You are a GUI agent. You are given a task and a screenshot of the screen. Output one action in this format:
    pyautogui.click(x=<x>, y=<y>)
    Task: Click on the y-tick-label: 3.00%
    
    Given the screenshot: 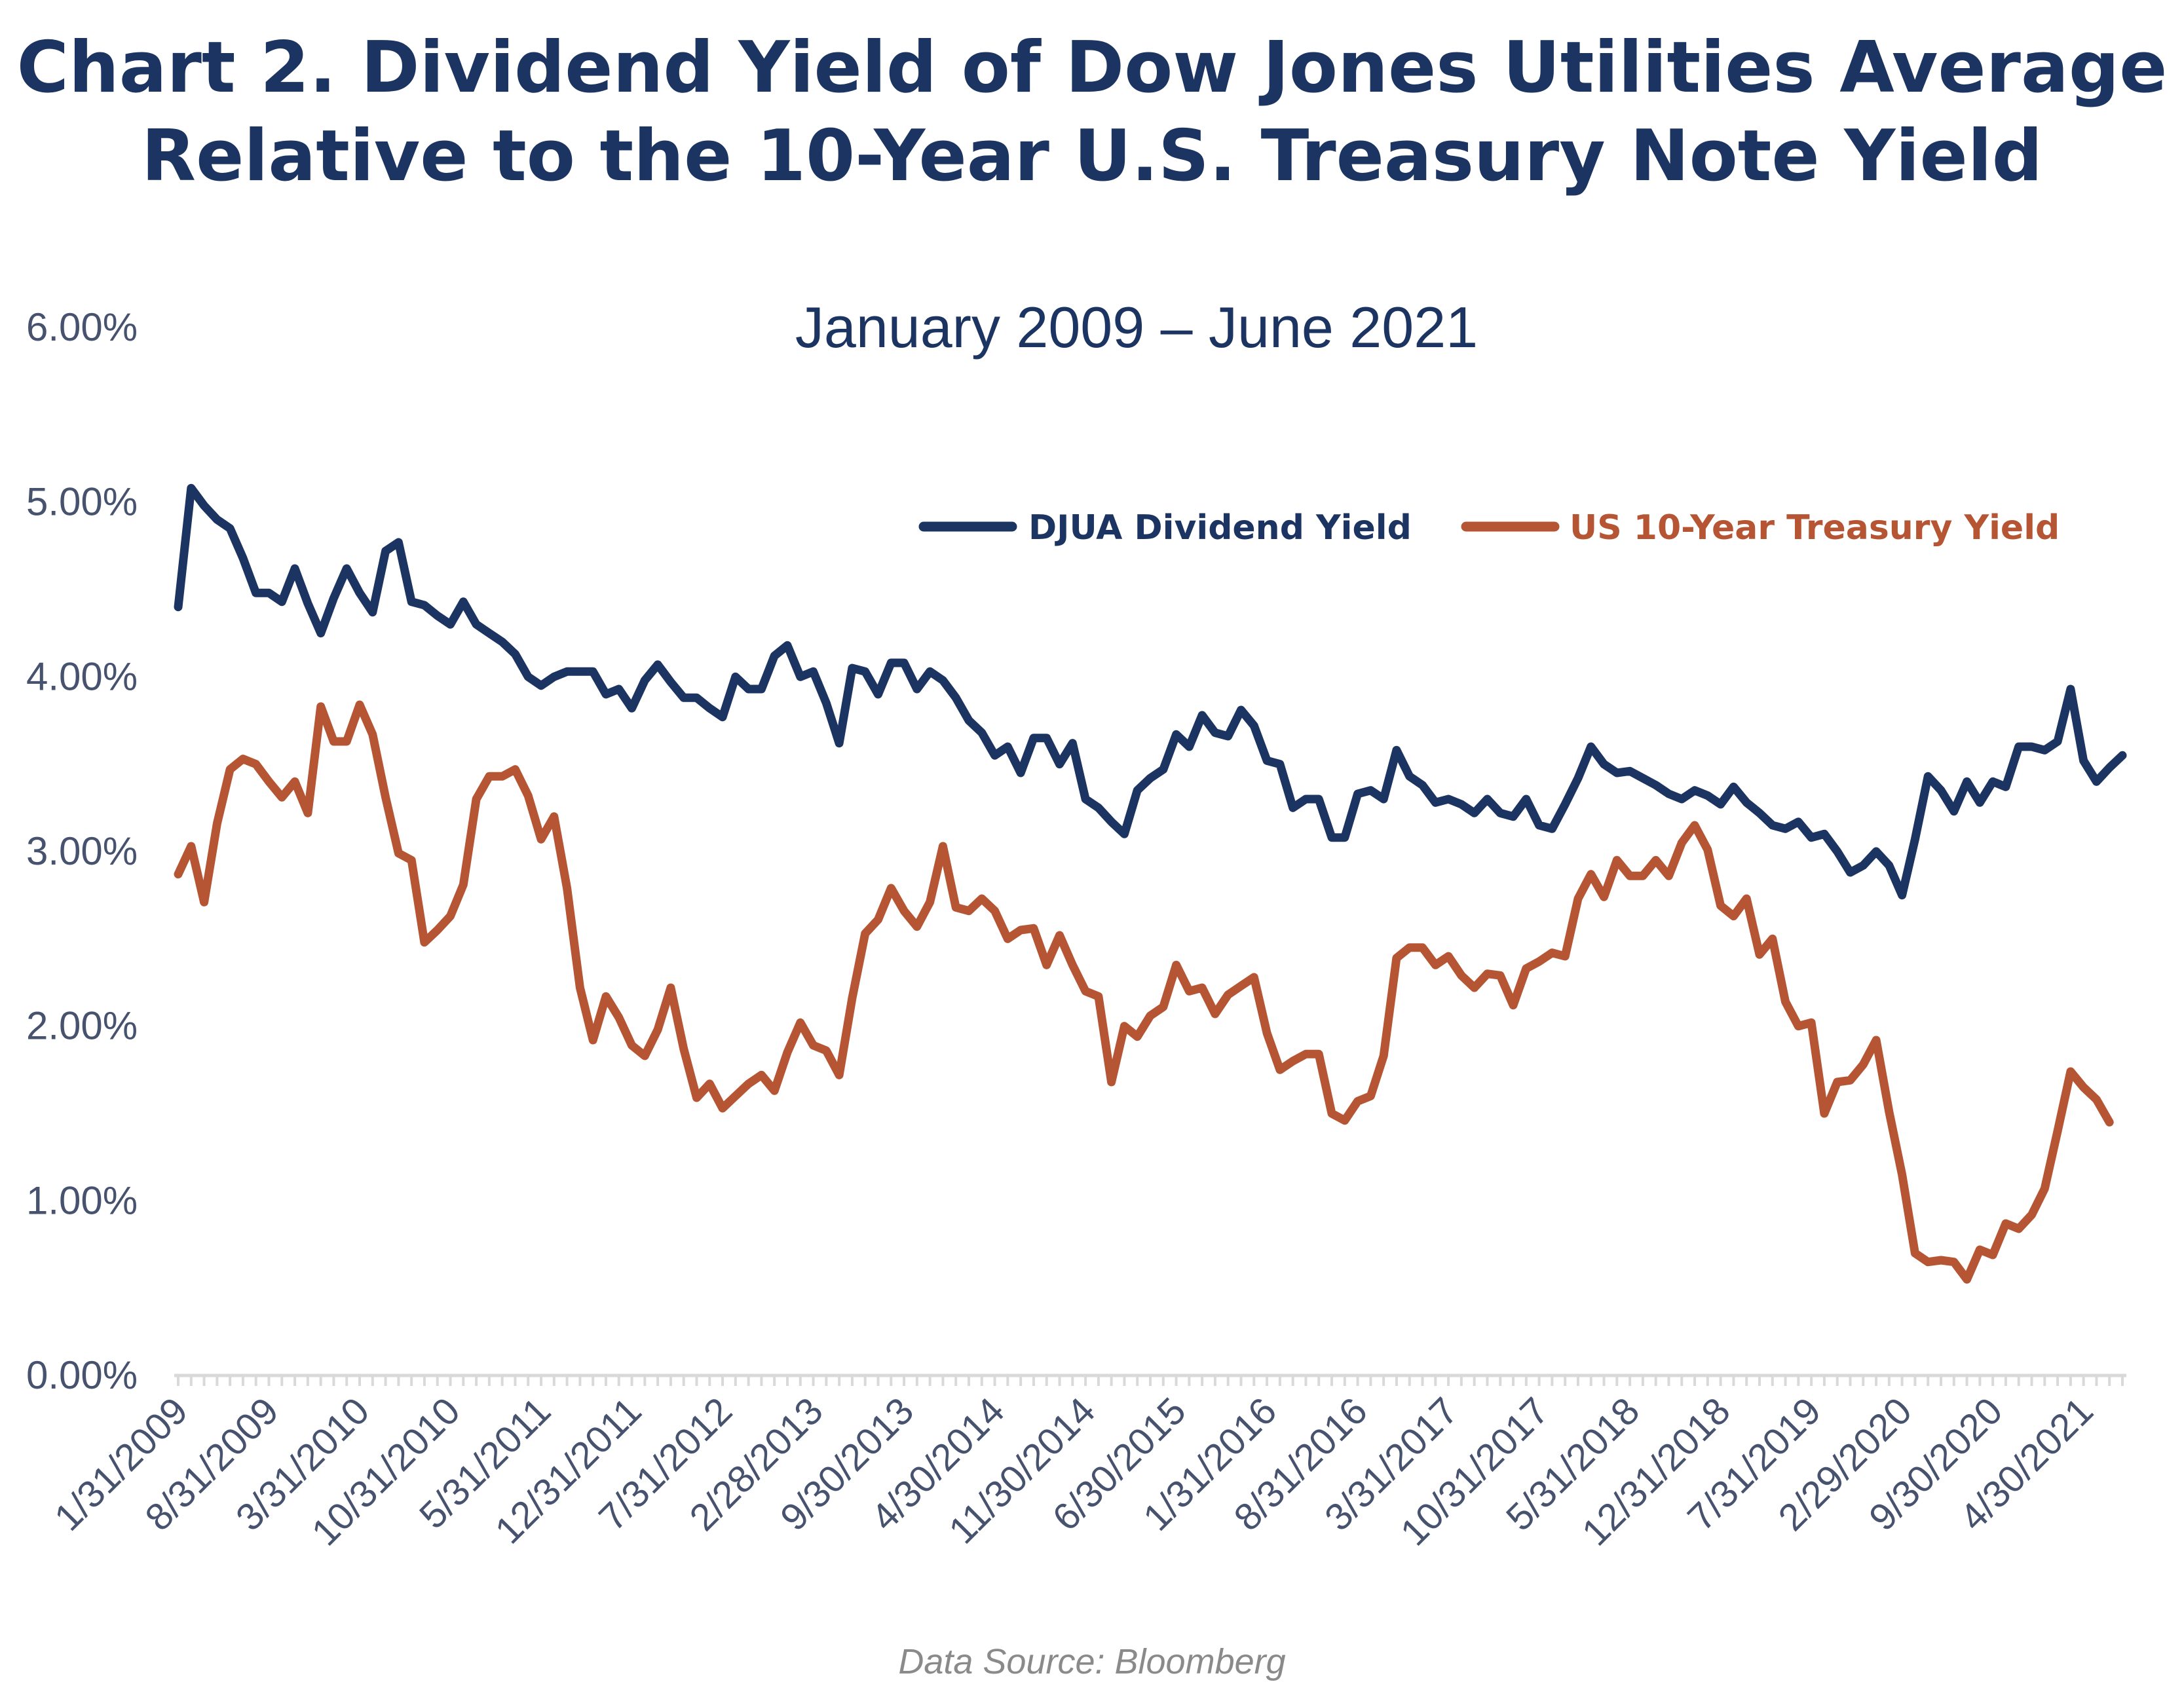 What is the action you would take?
    pyautogui.click(x=82, y=851)
    